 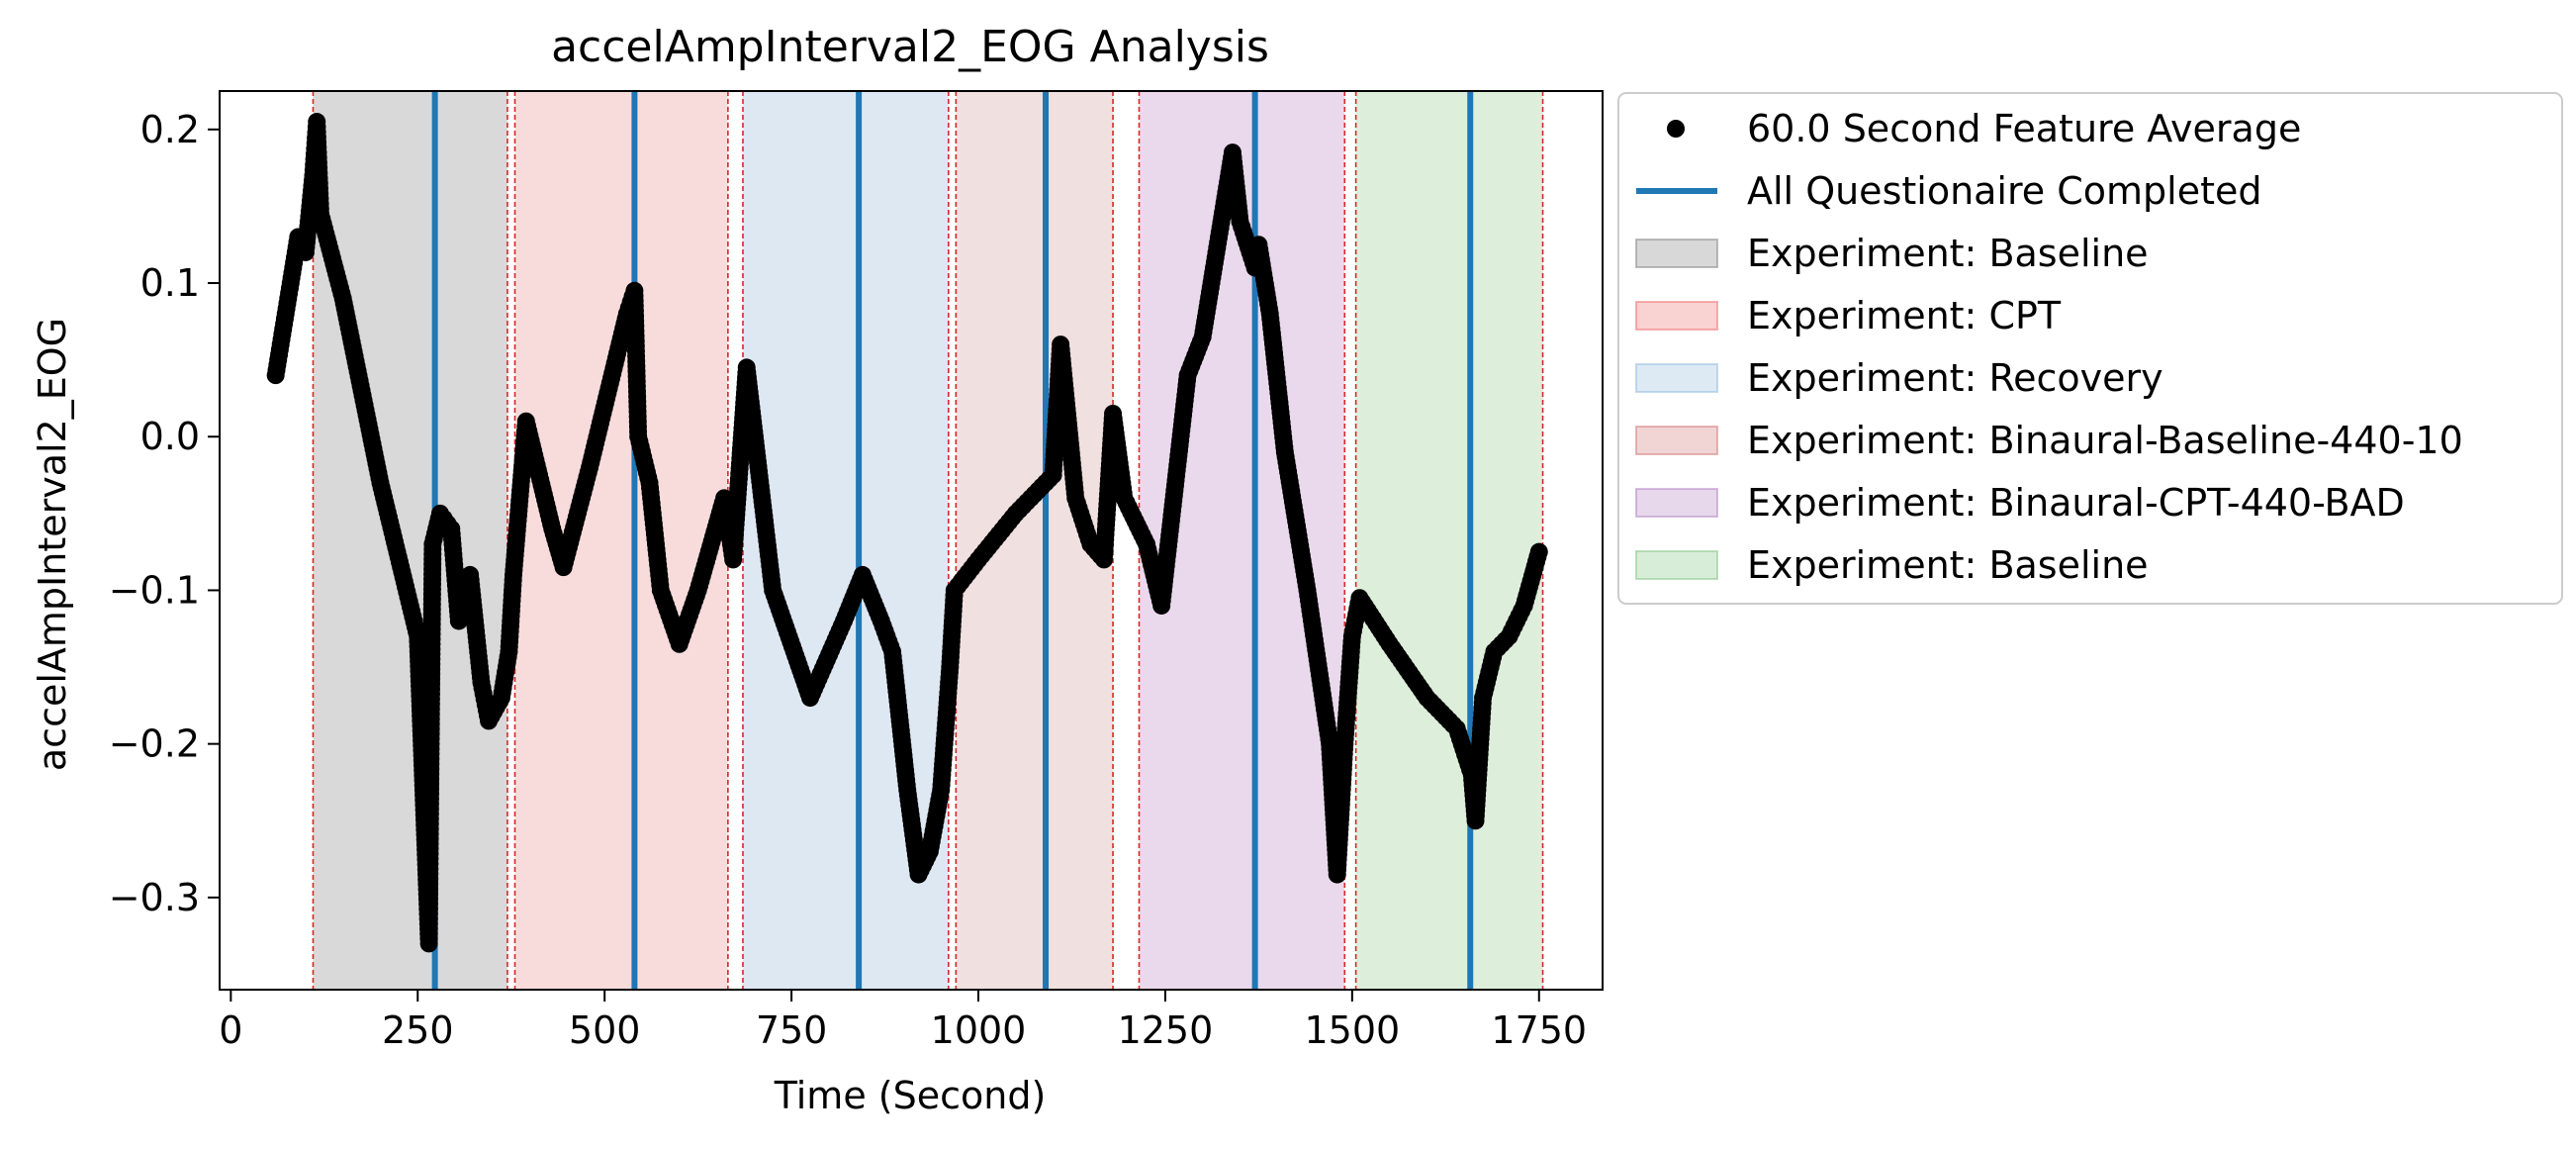 What do you see at coordinates (605, 1030) in the screenshot?
I see `x-tick-label-2: 500` at bounding box center [605, 1030].